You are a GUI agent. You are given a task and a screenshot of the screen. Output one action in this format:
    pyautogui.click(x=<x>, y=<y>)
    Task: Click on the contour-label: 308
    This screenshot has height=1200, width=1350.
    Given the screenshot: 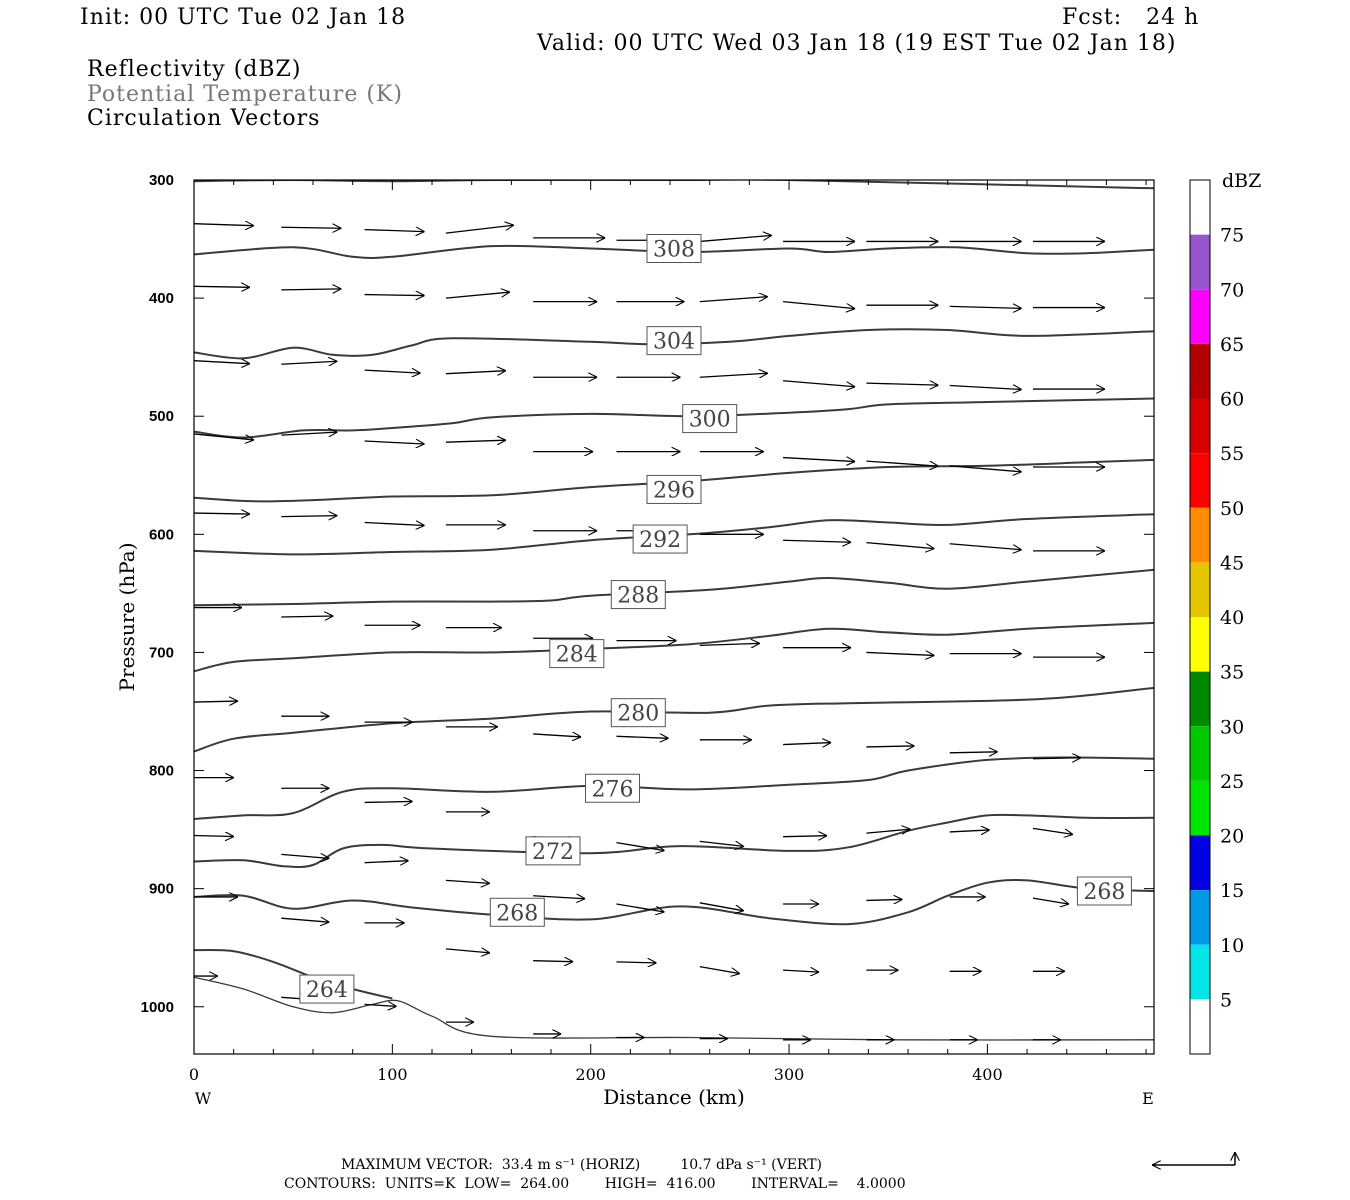 What is the action you would take?
    pyautogui.click(x=674, y=250)
    